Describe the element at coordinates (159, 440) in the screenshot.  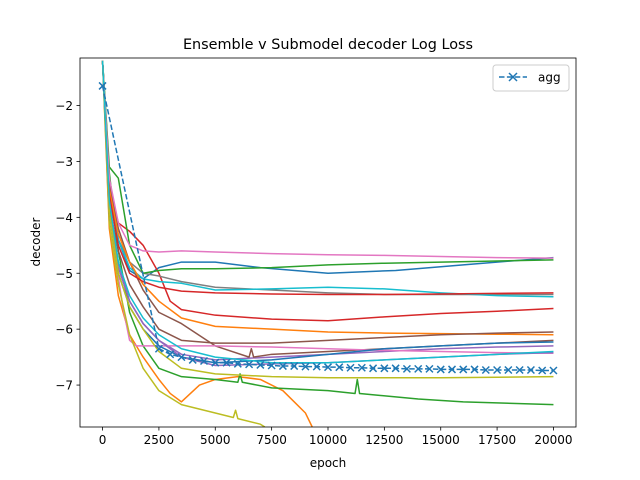
I see `x-tick-label: 2500` at that location.